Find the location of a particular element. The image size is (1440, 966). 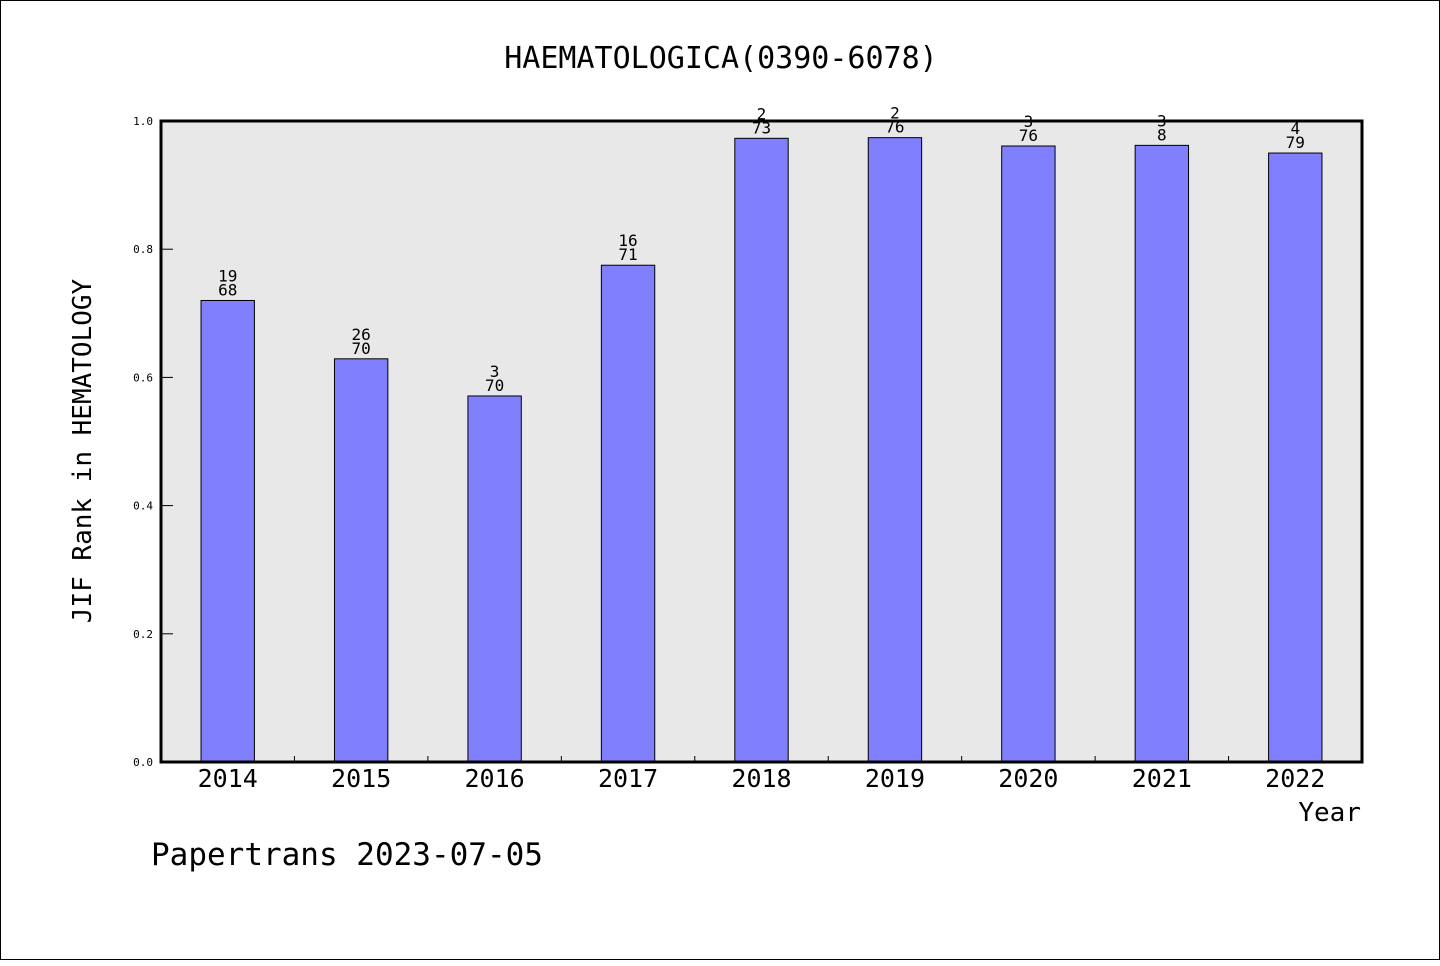

y-tick-label: 0.6 is located at coordinates (143, 377).